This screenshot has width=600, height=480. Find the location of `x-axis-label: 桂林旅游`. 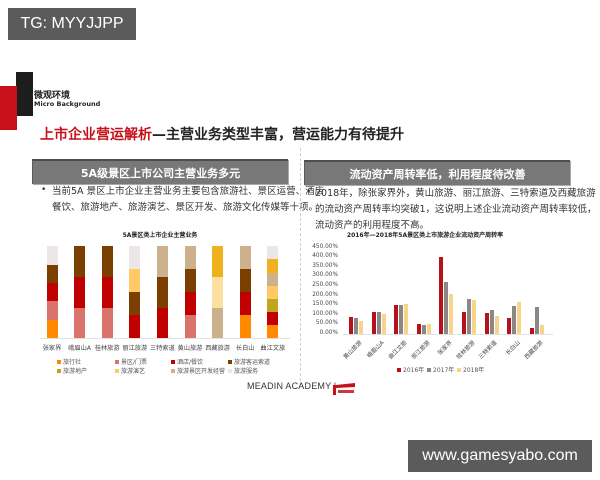

x-axis-label: 桂林旅游 is located at coordinates (107, 348).